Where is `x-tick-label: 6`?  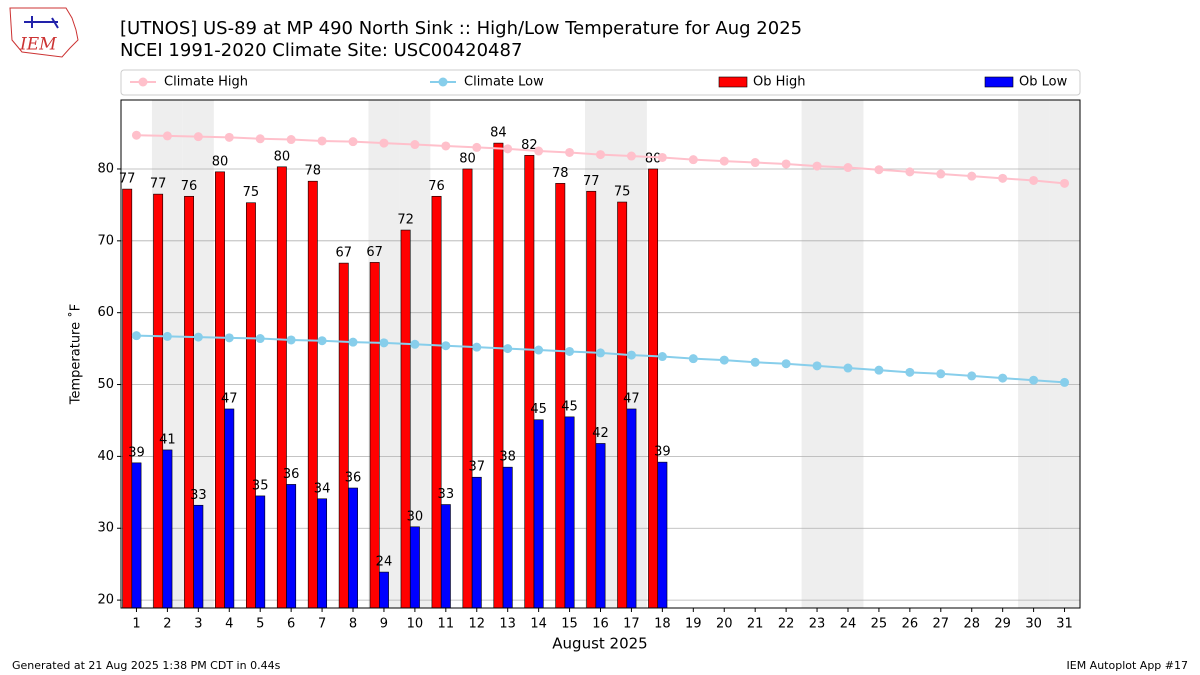
x-tick-label: 6 is located at coordinates (291, 624).